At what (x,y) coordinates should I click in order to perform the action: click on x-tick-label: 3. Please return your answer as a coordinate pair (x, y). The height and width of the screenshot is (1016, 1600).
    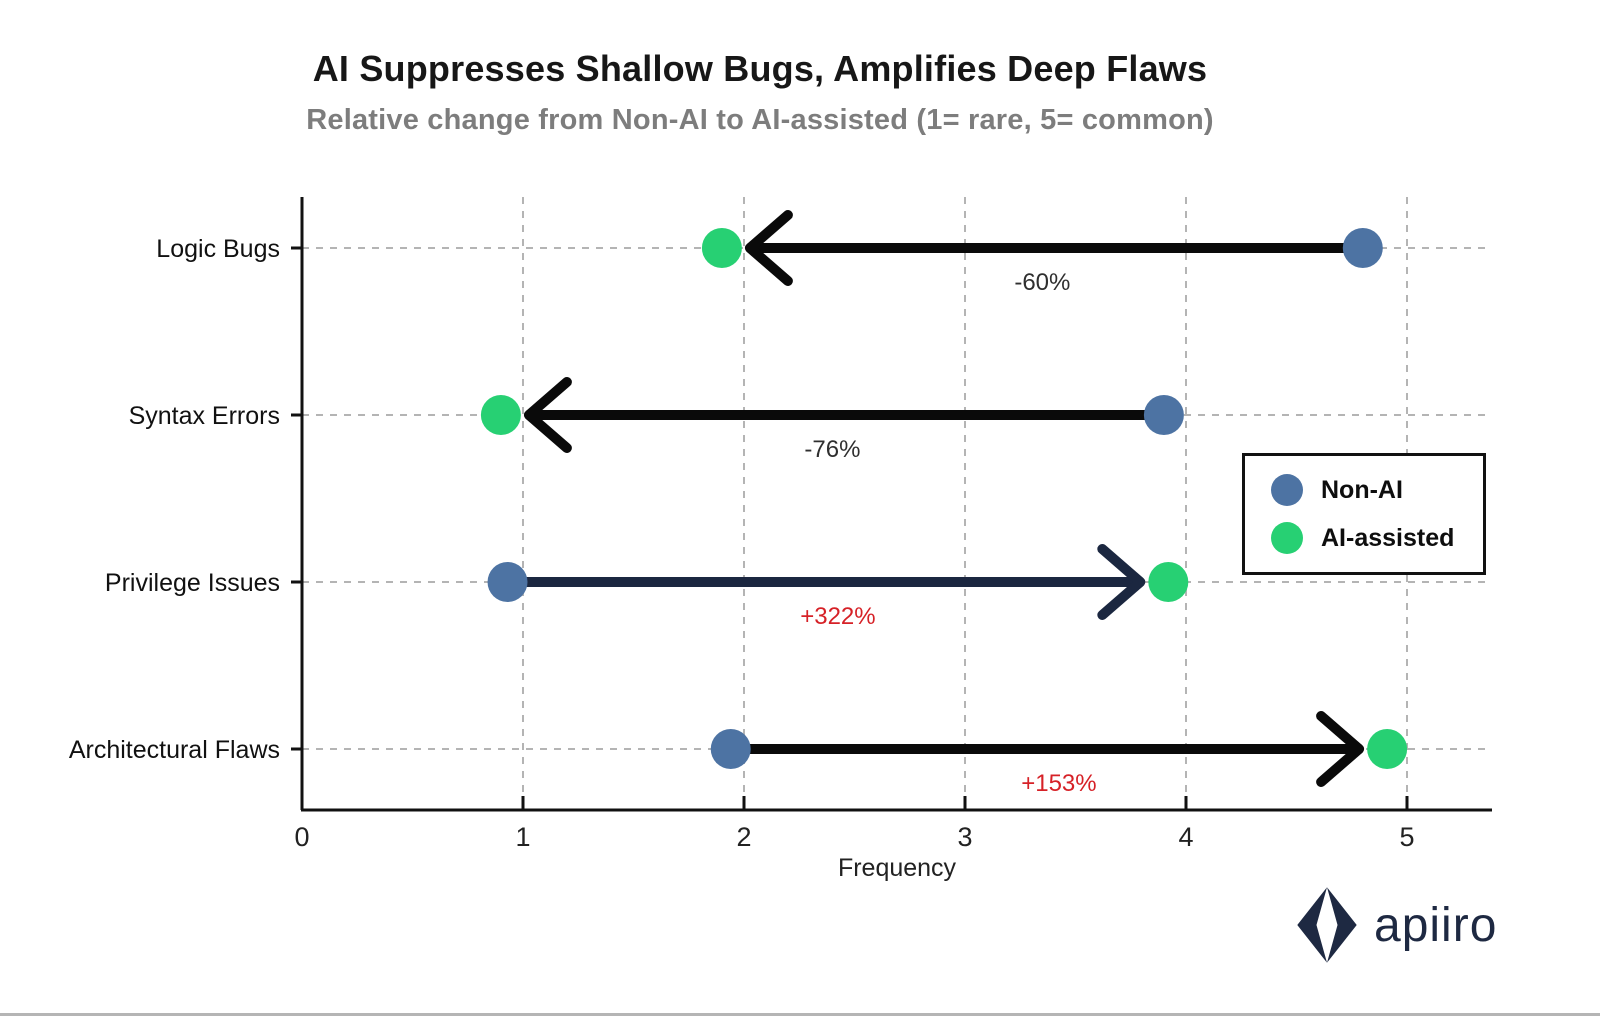
    Looking at the image, I should click on (964, 837).